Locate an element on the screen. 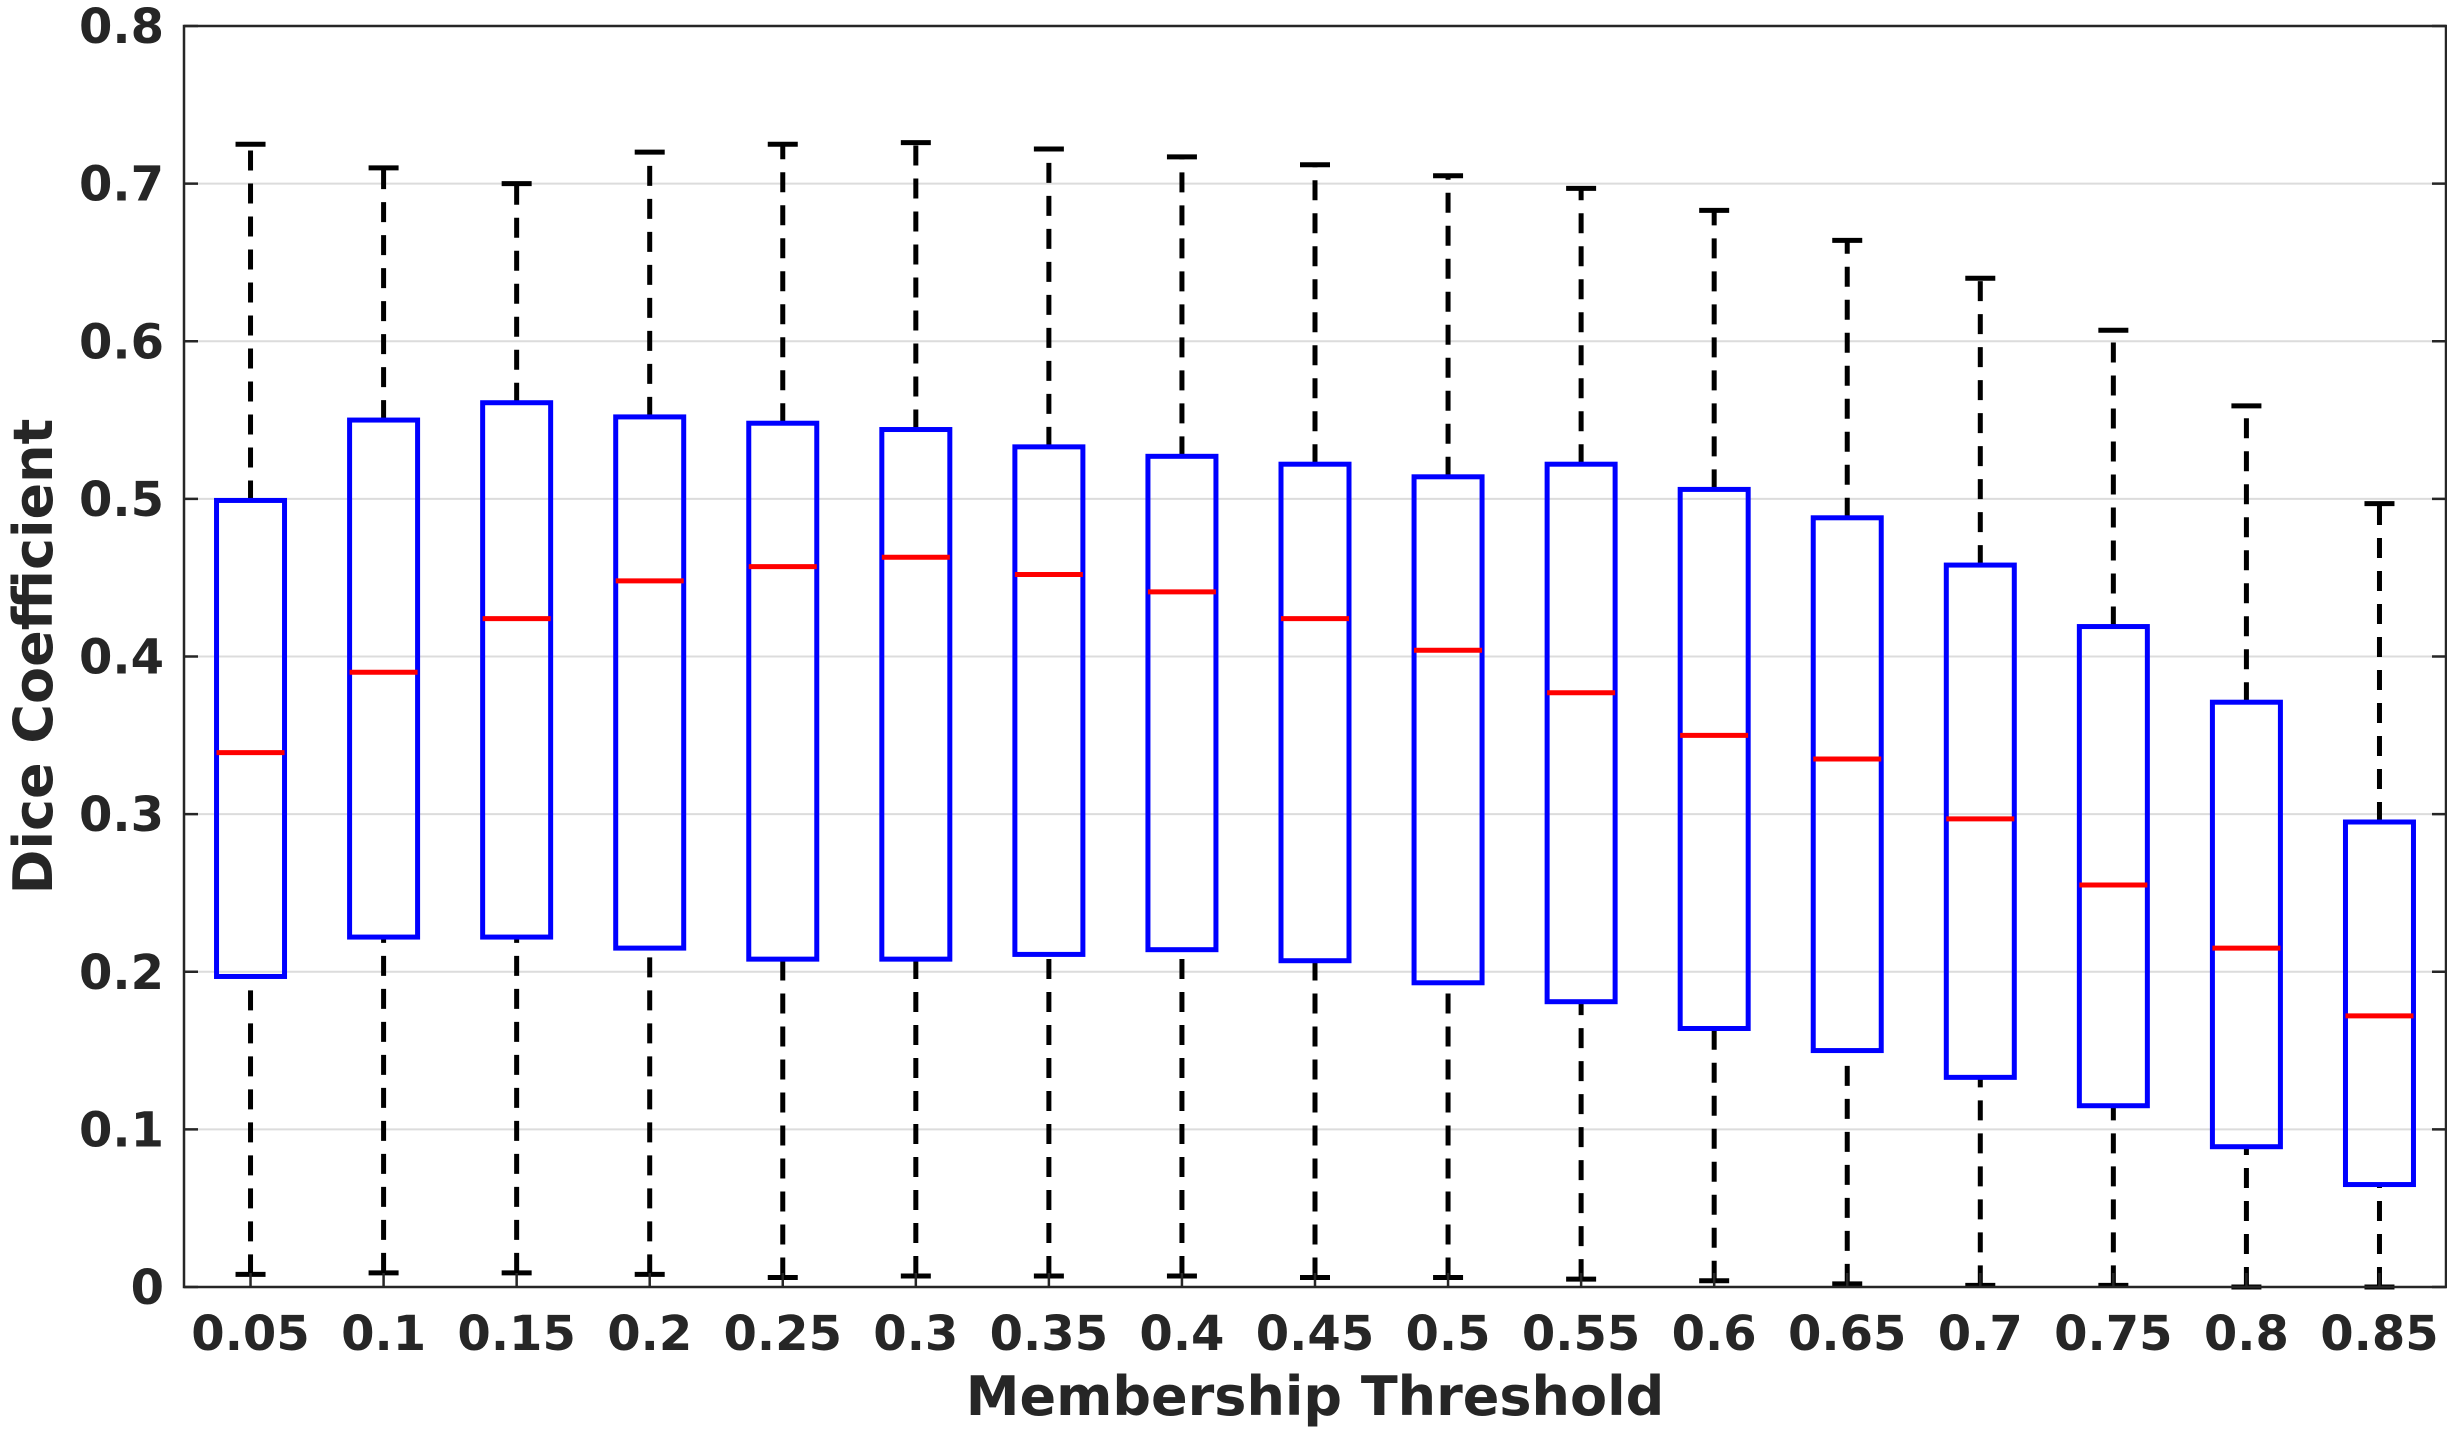 The width and height of the screenshot is (2447, 1431). box-0.55 is located at coordinates (1581, 733).